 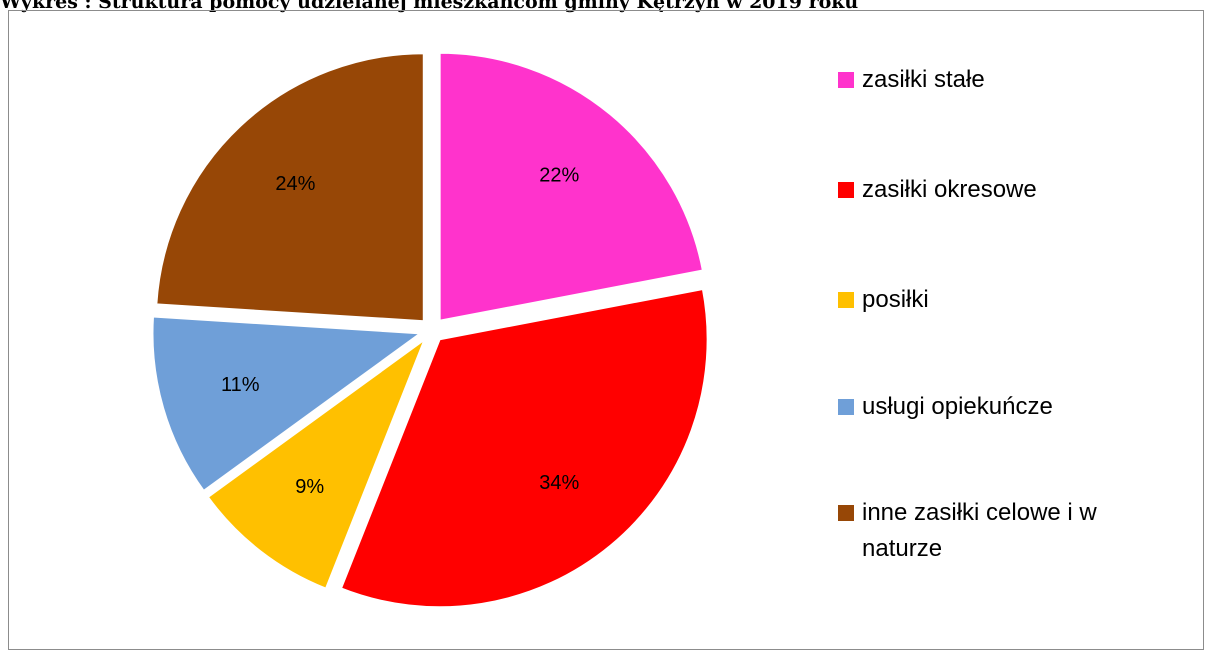 I want to click on data-label: 24%, so click(x=295, y=184).